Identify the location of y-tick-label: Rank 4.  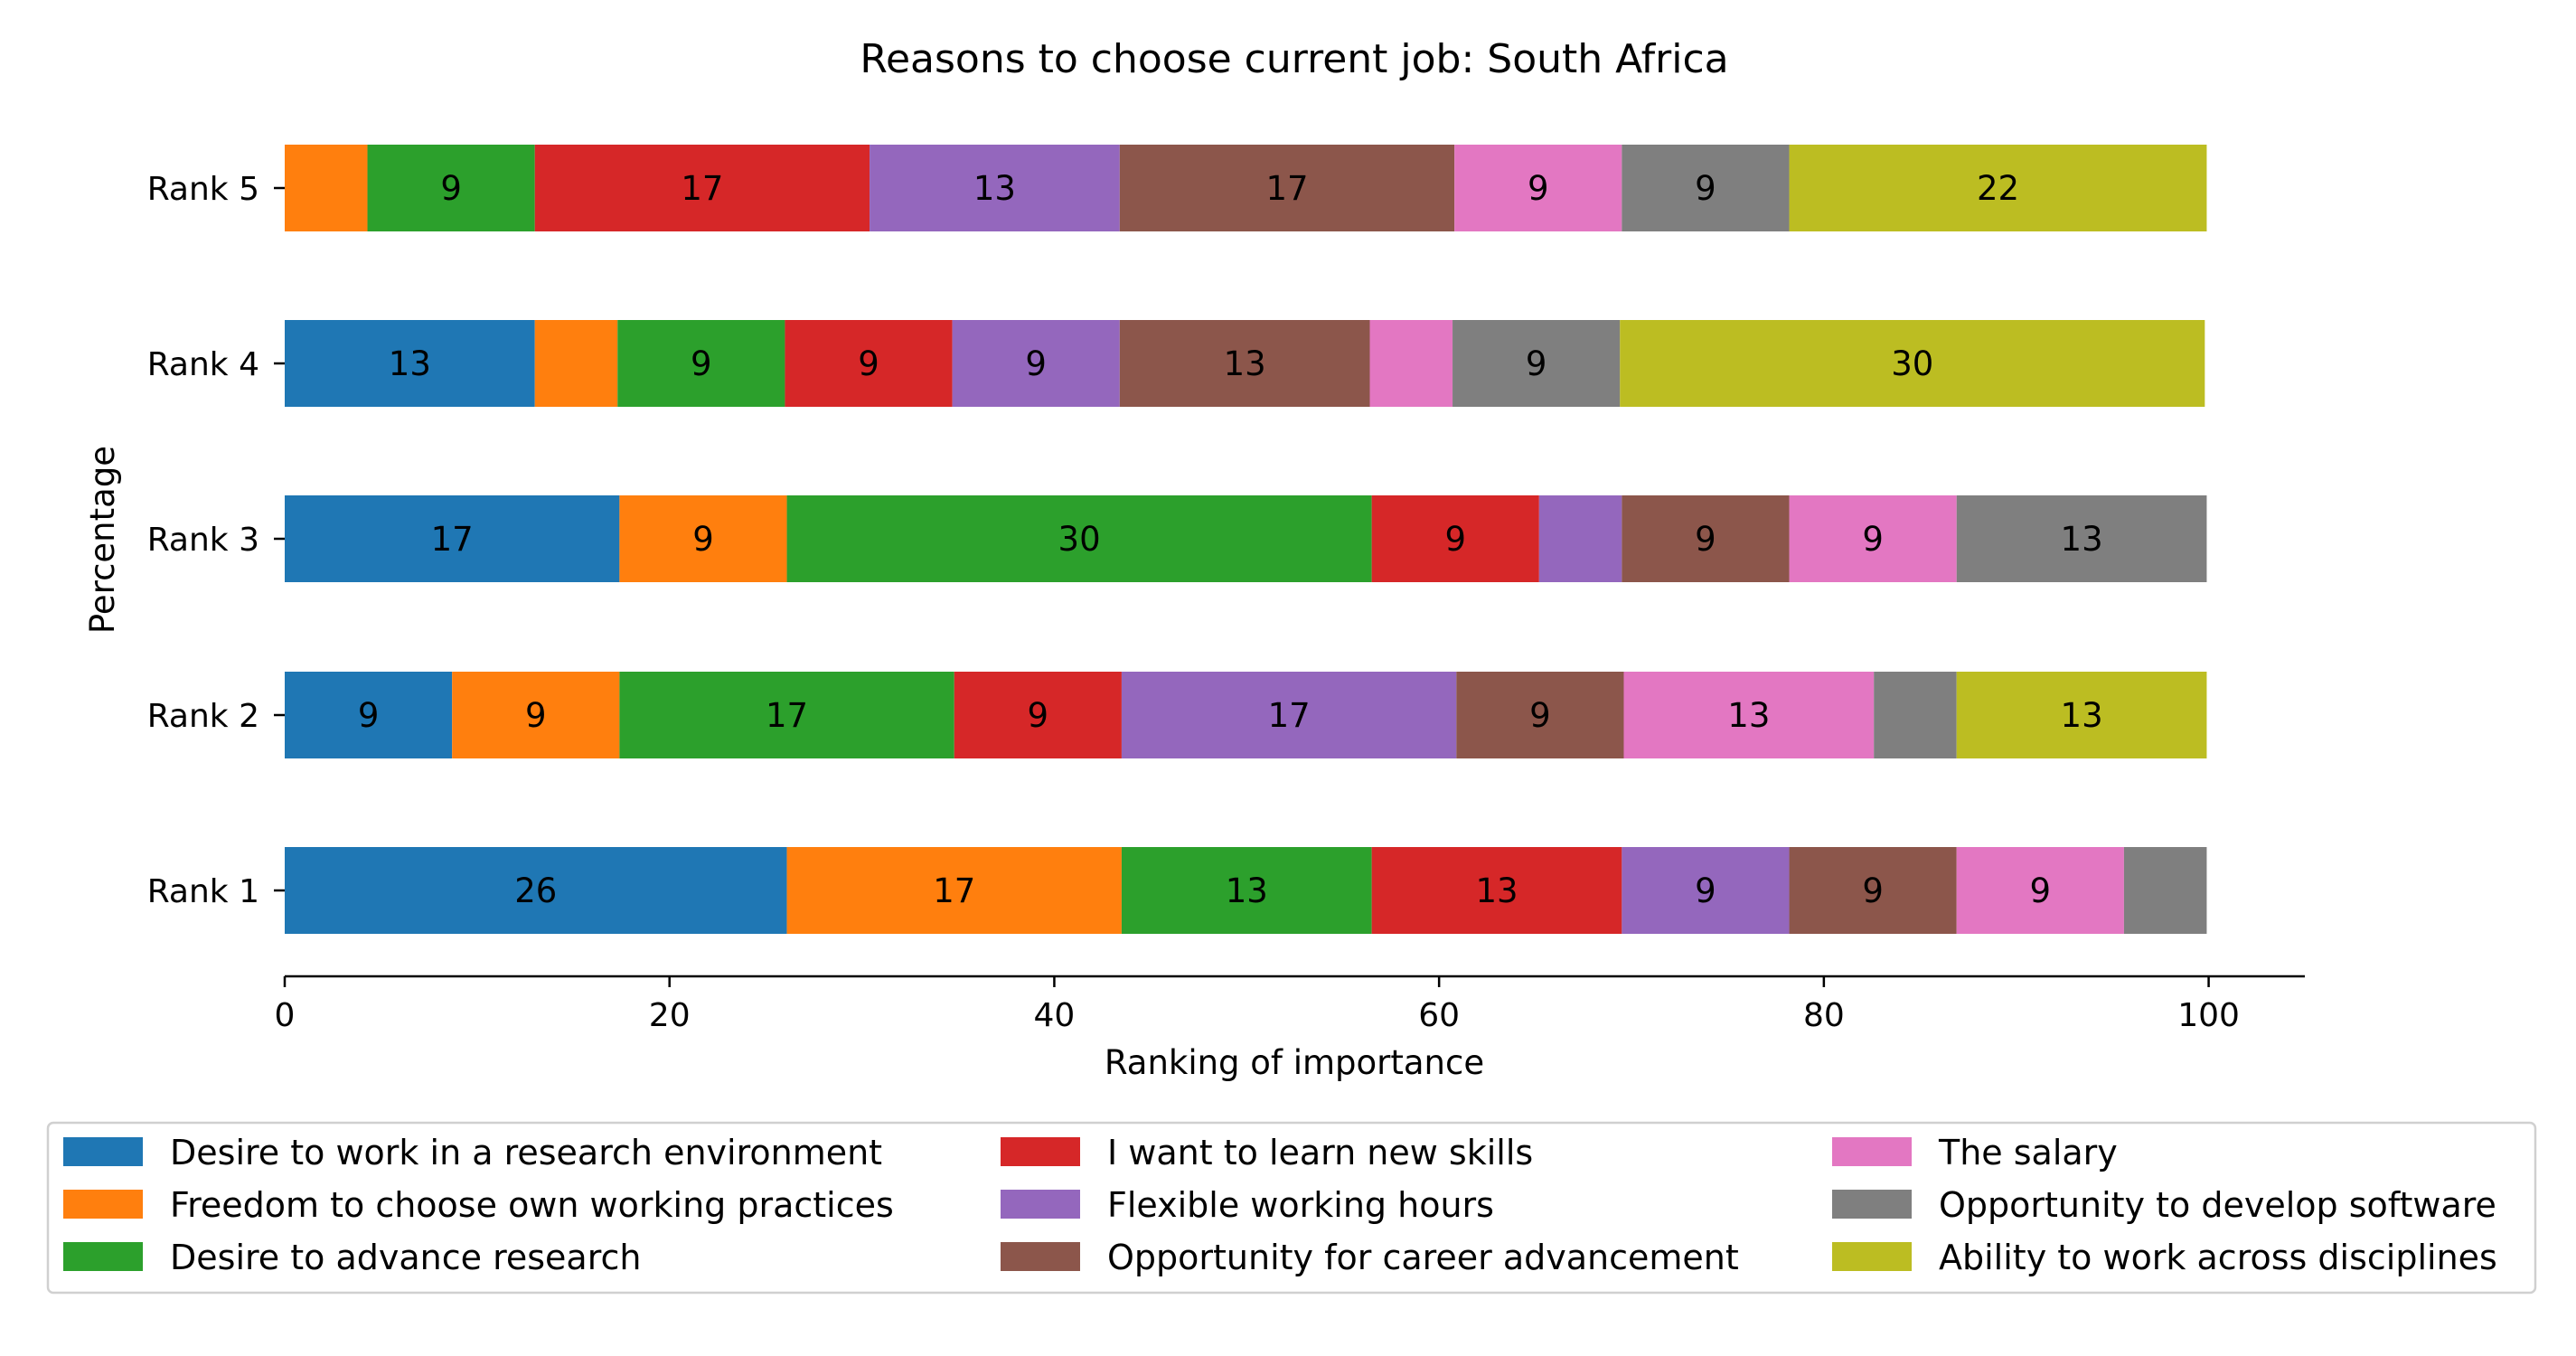
(203, 364).